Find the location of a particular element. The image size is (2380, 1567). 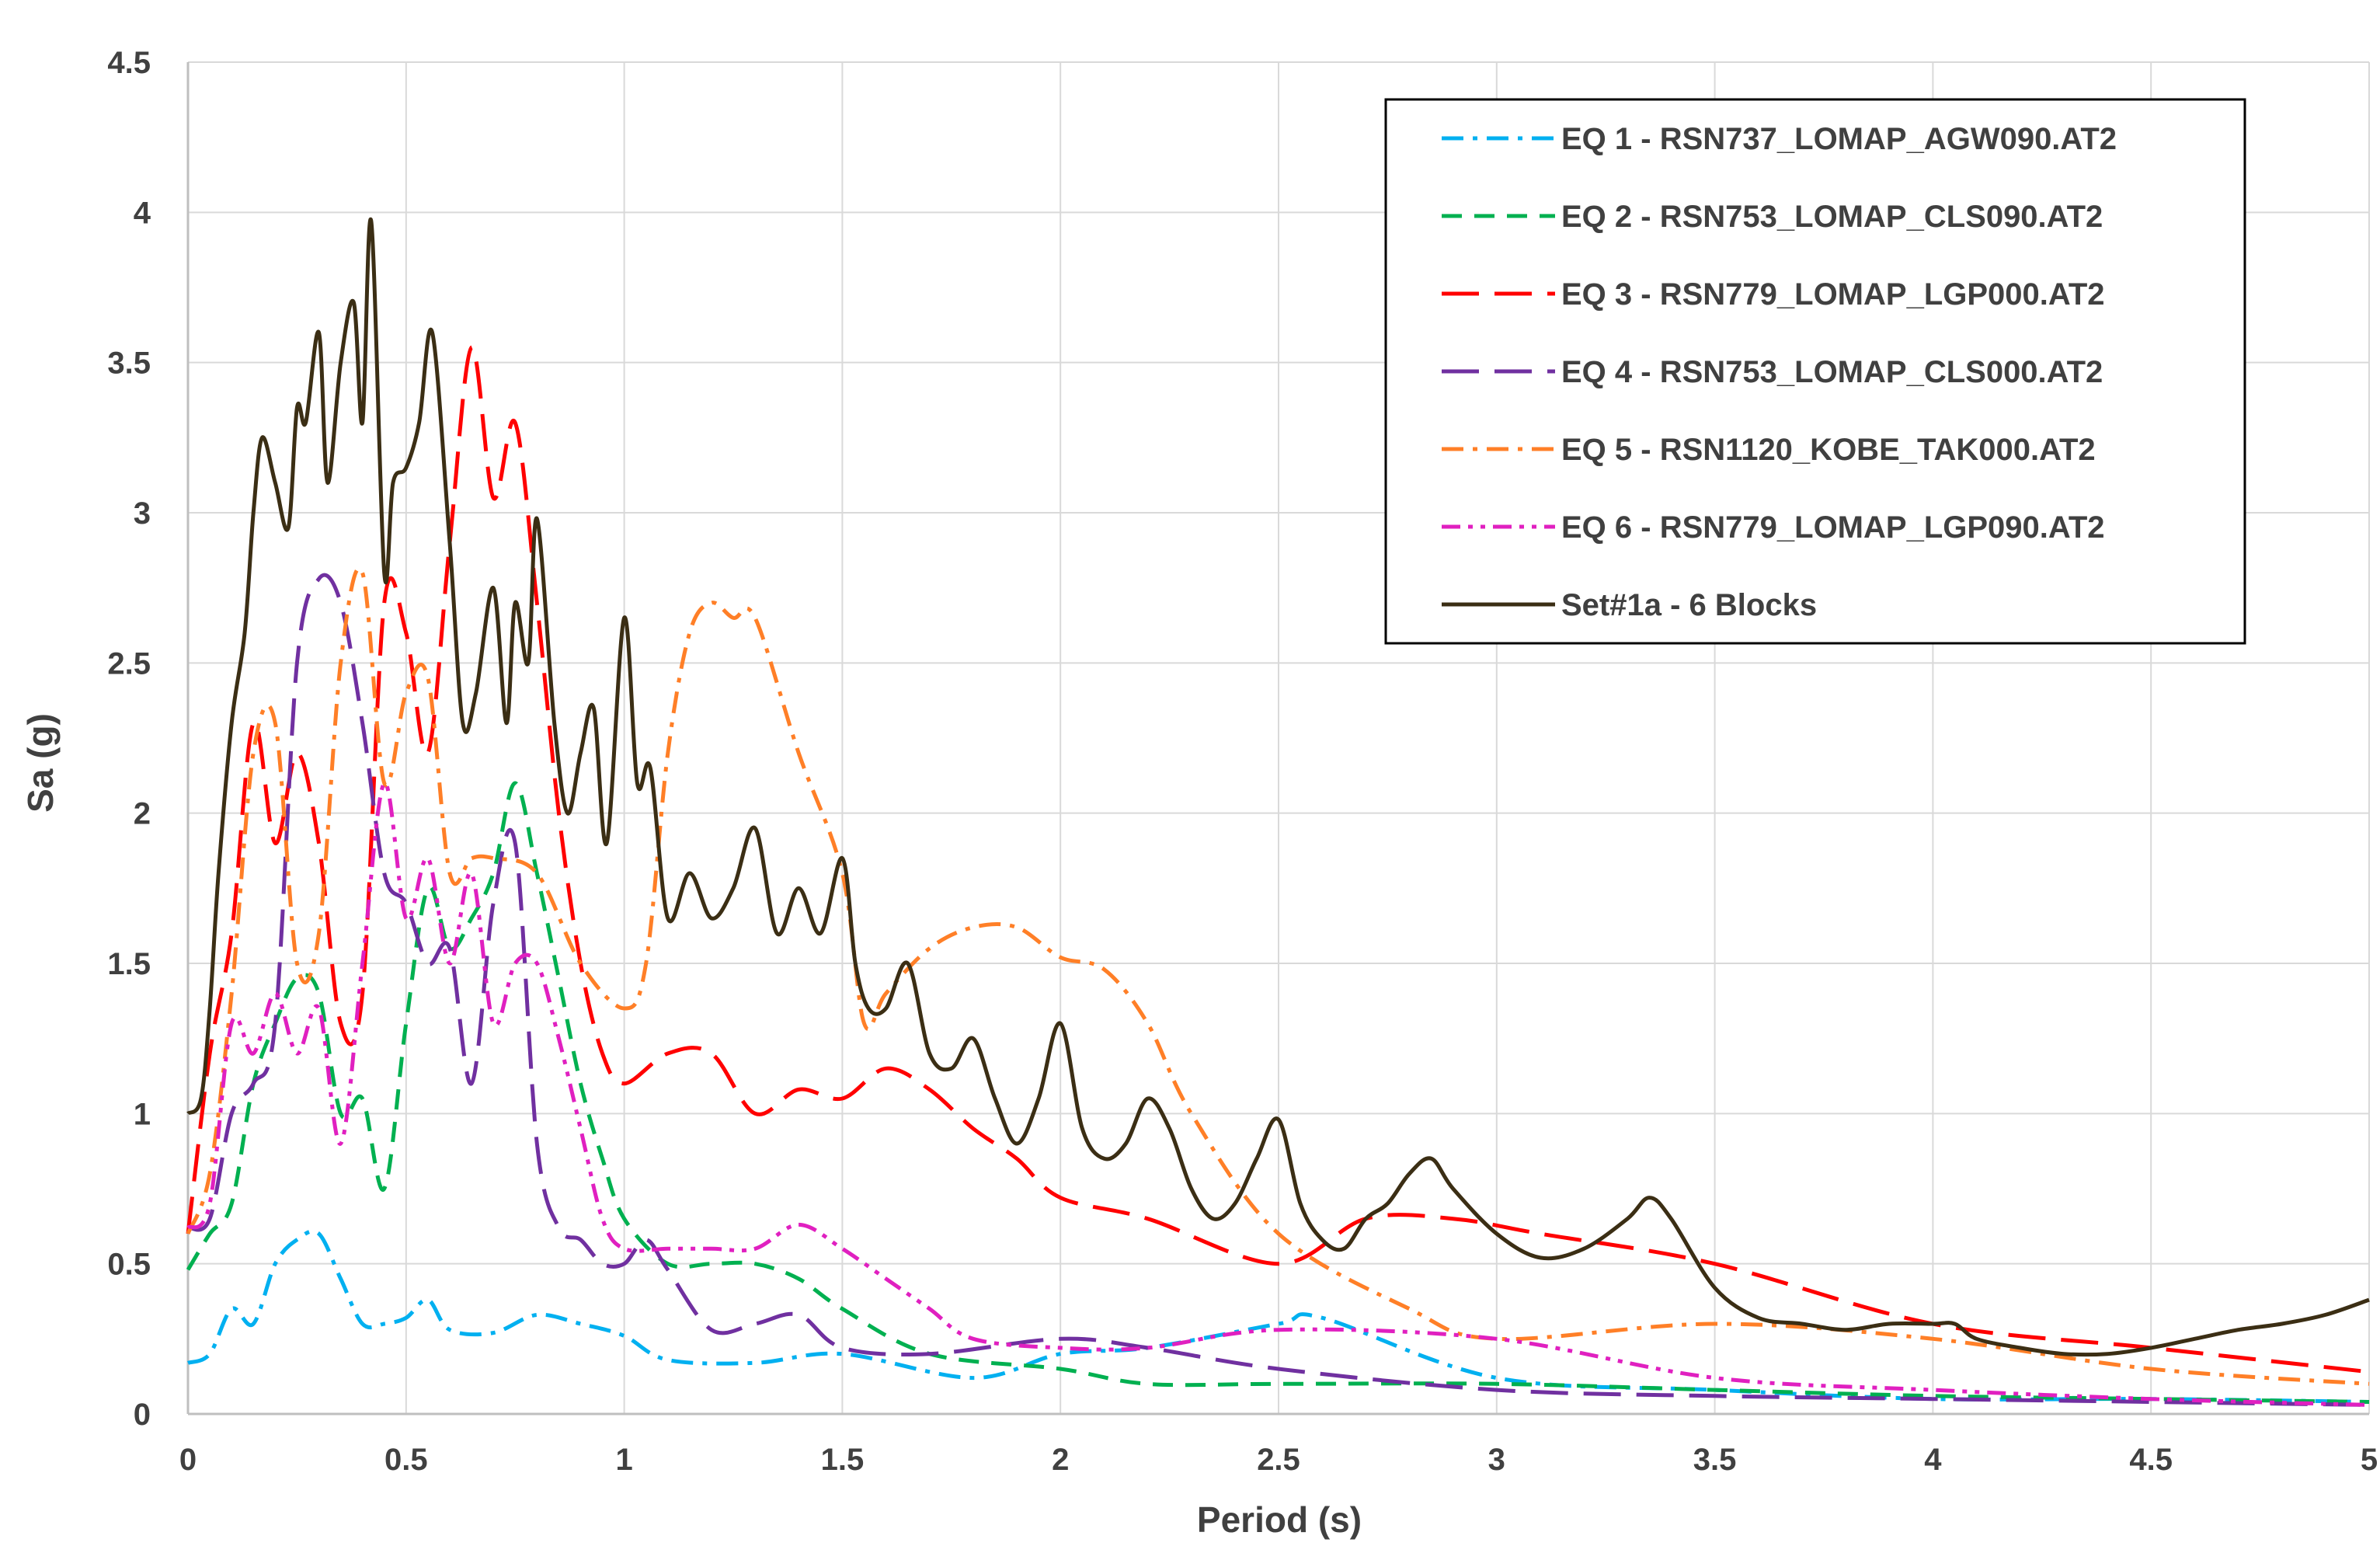

legend-label: EQ 2 - RSN753_LOMAP_CLS090.AT2 is located at coordinates (1832, 217).